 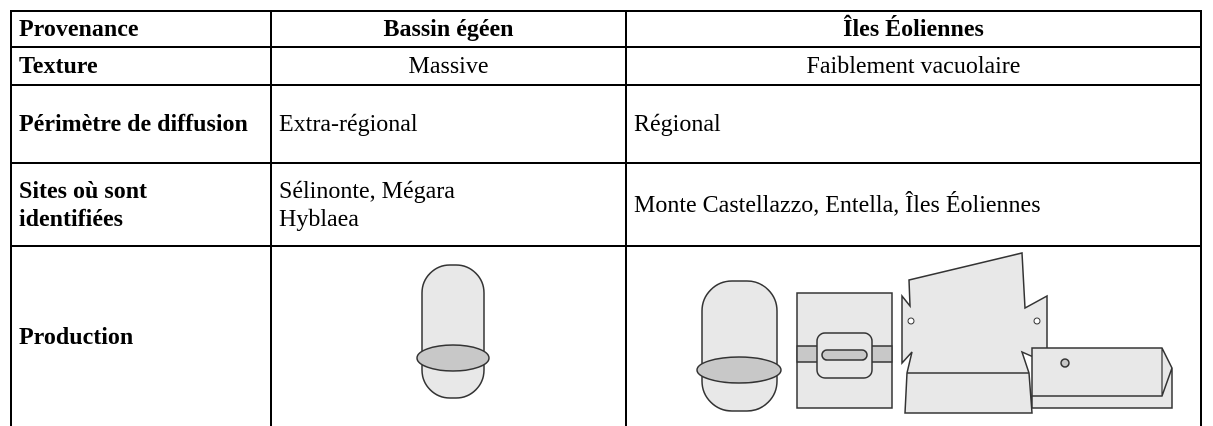 What do you see at coordinates (1102, 377) in the screenshot?
I see `box` at bounding box center [1102, 377].